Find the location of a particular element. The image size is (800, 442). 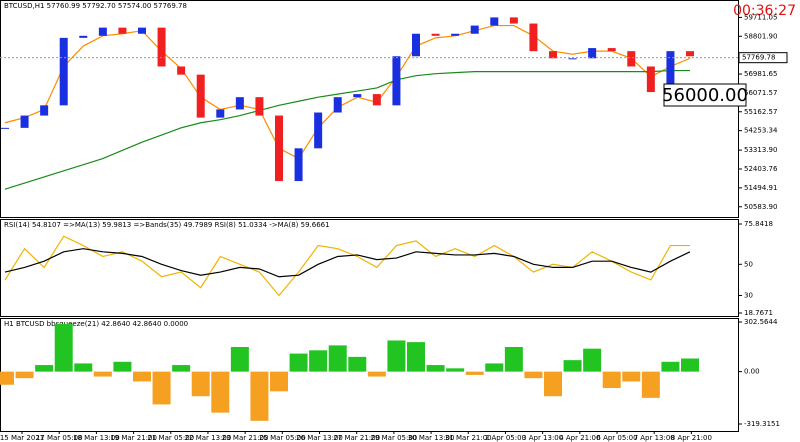

annotation: 56000.00 is located at coordinates (705, 95).